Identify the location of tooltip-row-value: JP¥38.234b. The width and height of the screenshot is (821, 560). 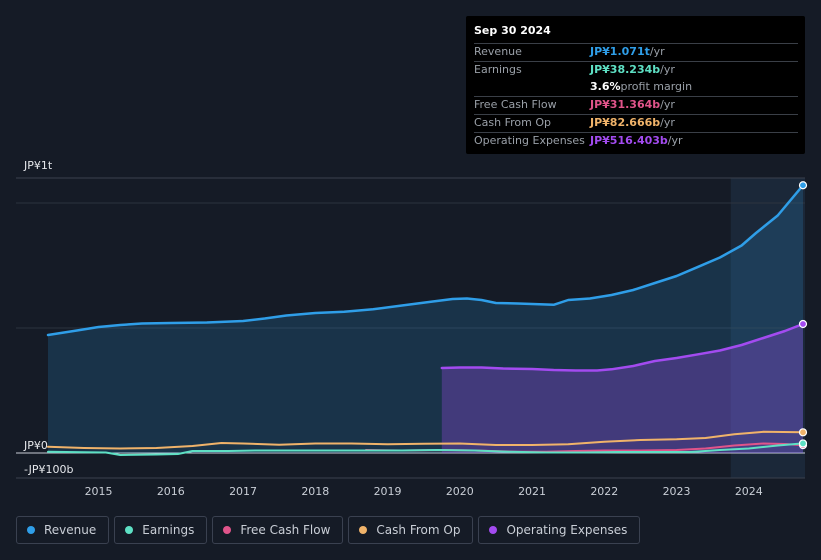
(625, 69).